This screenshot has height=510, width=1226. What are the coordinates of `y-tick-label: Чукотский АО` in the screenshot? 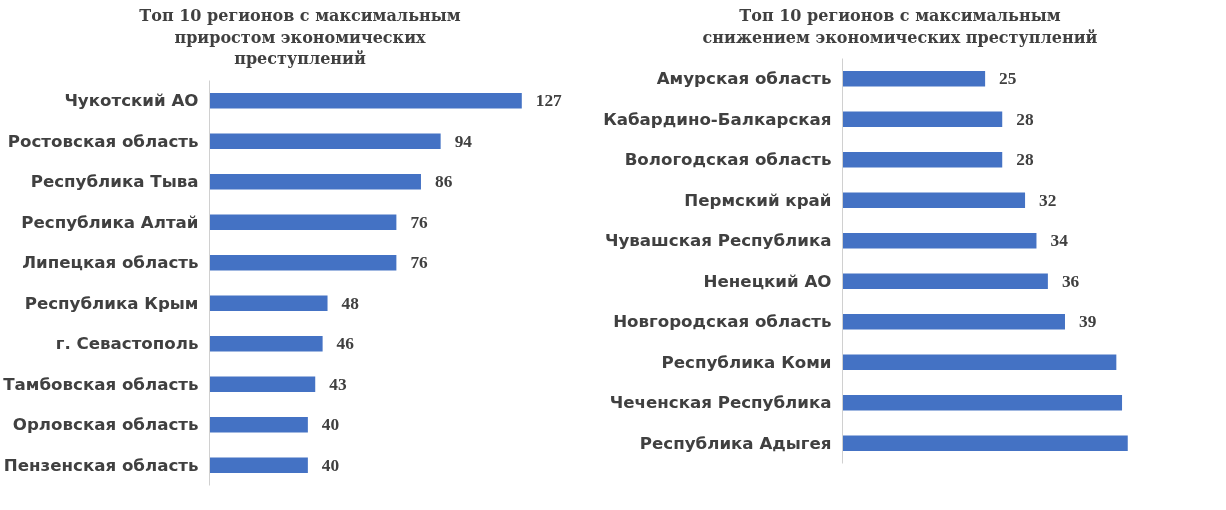 It's located at (131, 101).